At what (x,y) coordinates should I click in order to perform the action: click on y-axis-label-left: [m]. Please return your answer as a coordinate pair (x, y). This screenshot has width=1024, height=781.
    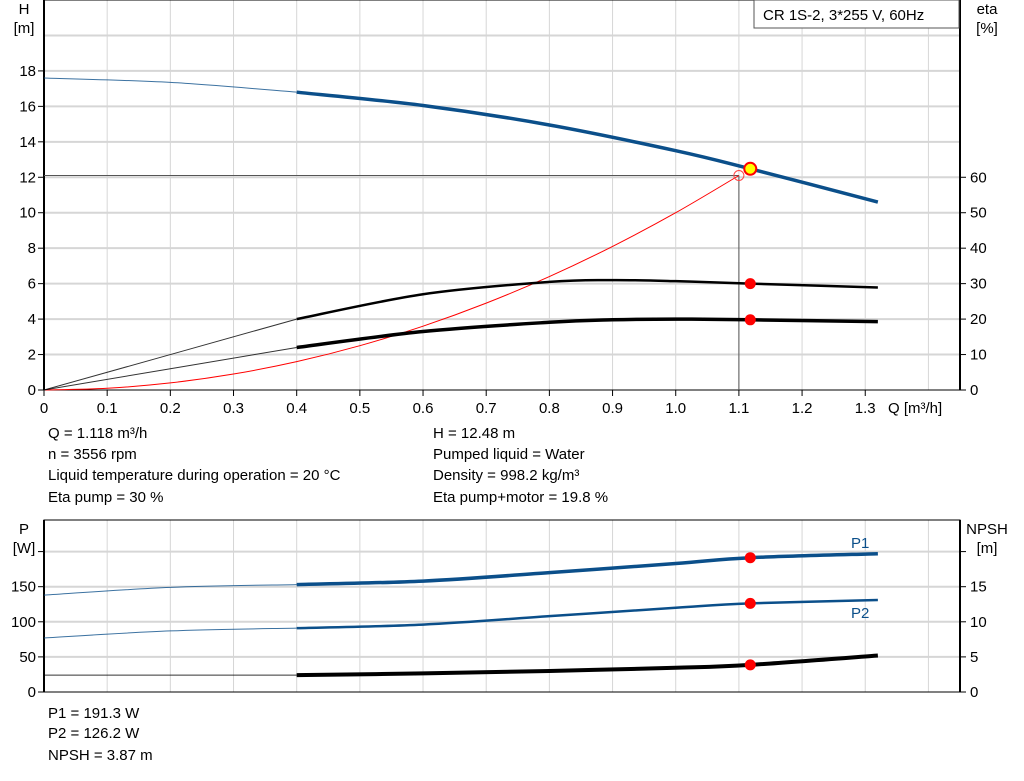
    Looking at the image, I should click on (24, 28).